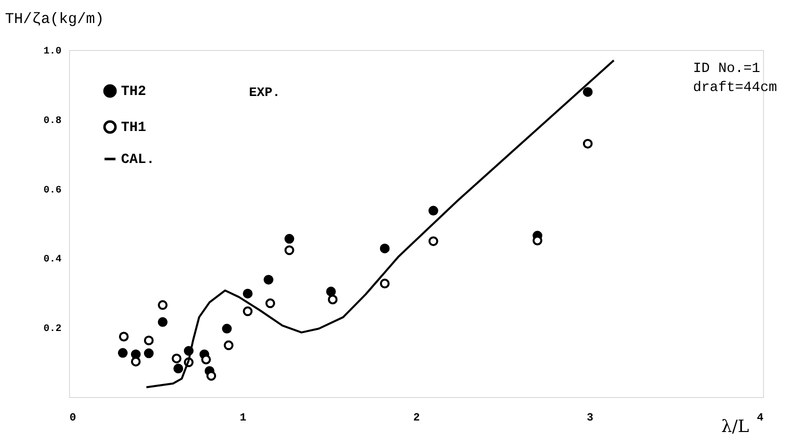 The image size is (789, 441). Describe the element at coordinates (73, 418) in the screenshot. I see `x-tick-label: 0` at that location.